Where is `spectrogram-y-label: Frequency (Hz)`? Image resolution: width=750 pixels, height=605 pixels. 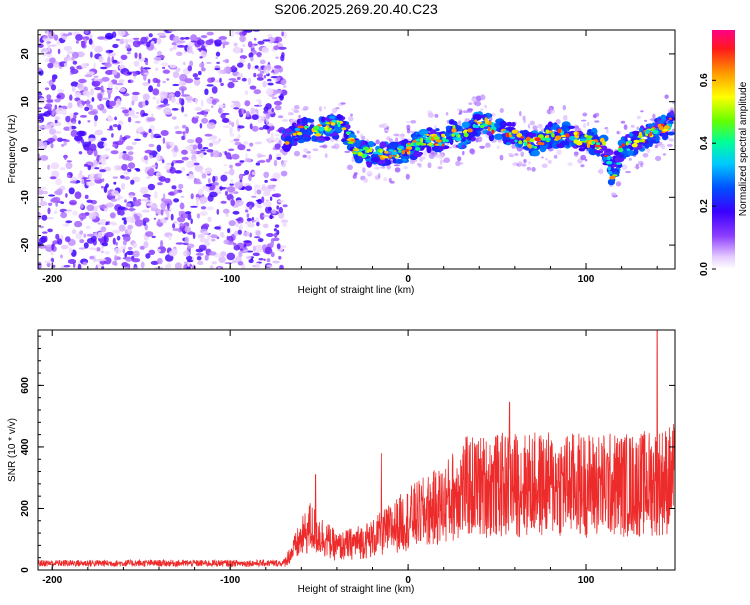 spectrogram-y-label: Frequency (Hz) is located at coordinates (12, 149).